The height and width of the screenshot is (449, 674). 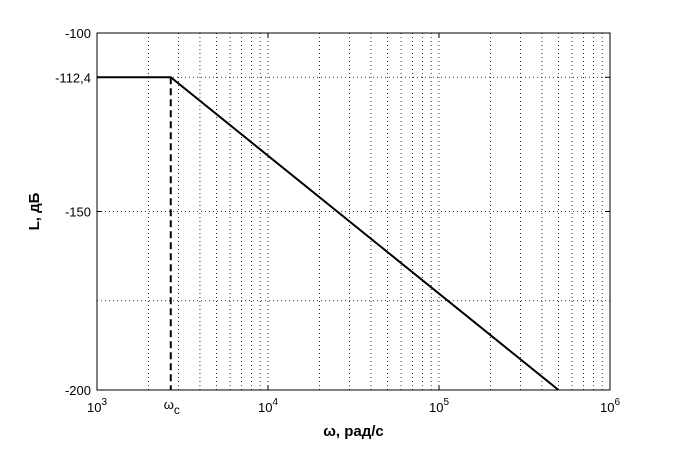 I want to click on y-tick-label: -112,4, so click(x=73, y=77).